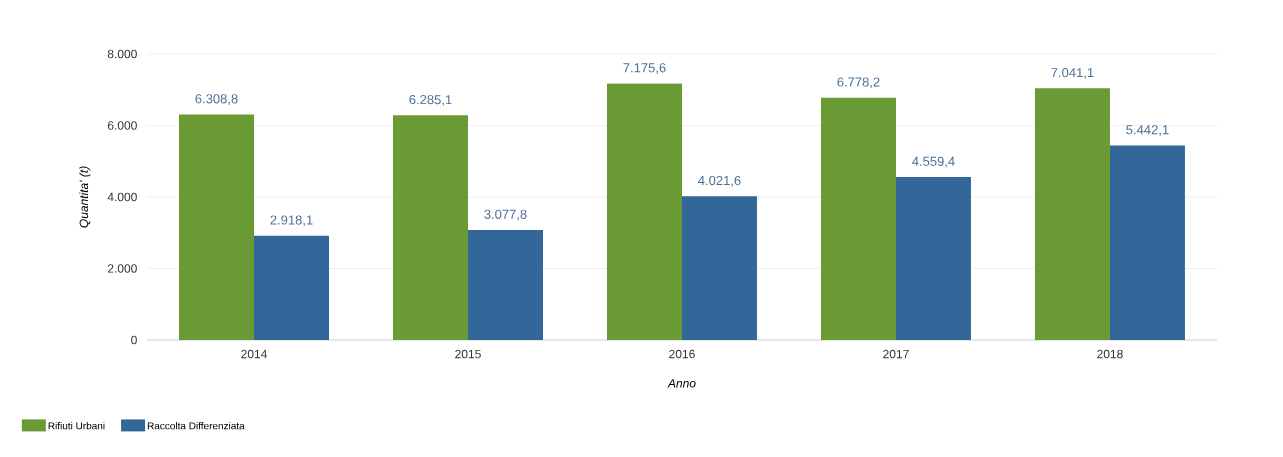  Describe the element at coordinates (76, 426) in the screenshot. I see `legend-label: Rifiuti Urbani` at that location.